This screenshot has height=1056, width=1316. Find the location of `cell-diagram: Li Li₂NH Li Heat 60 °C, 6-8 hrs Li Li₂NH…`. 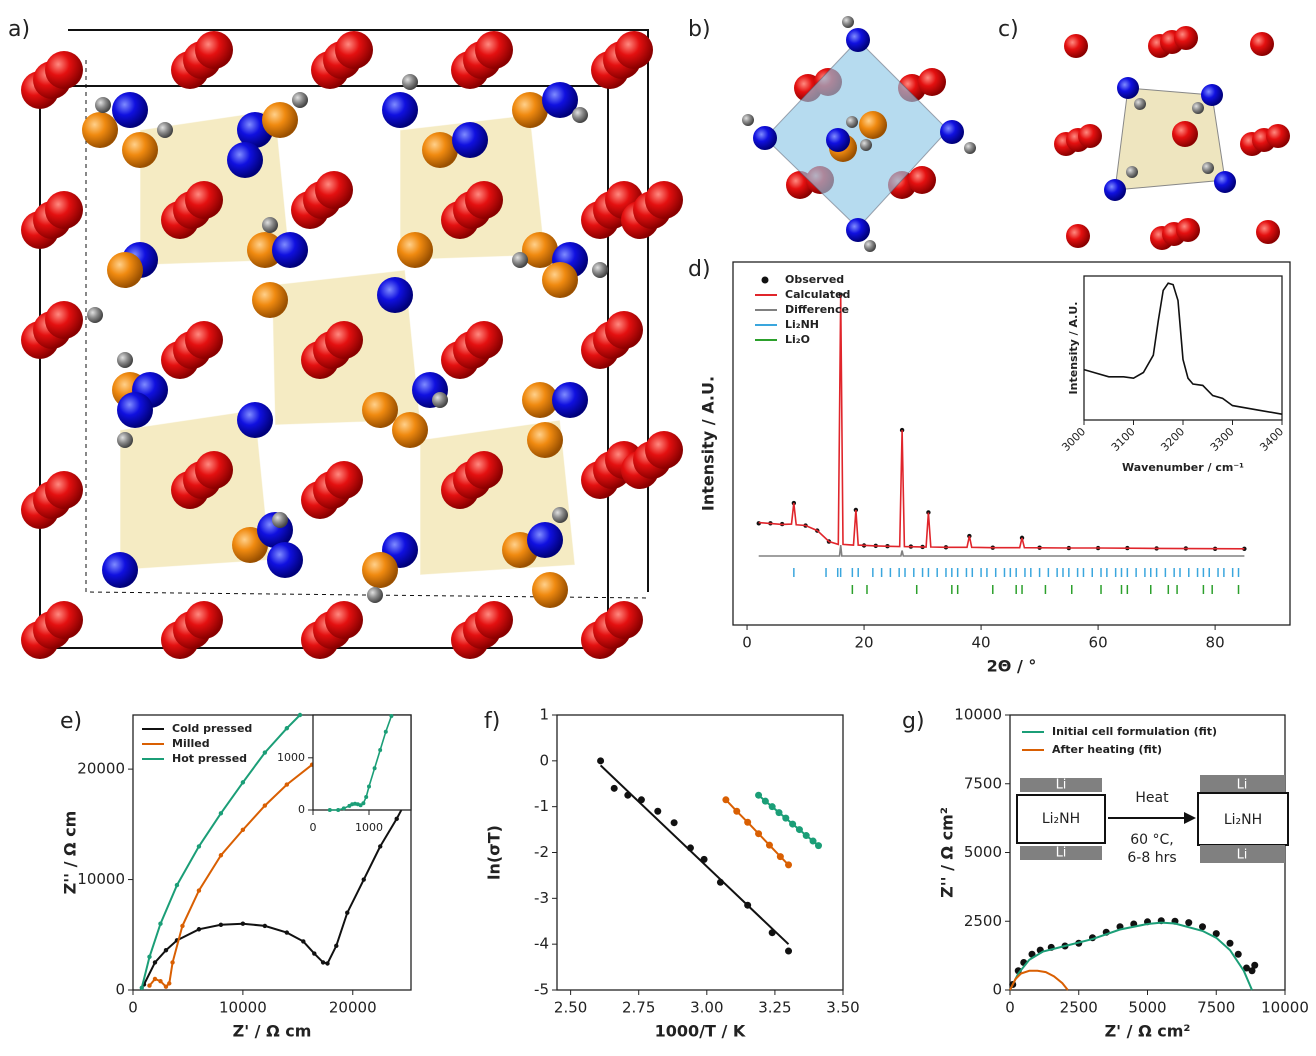

cell-diagram: Li Li₂NH Li Heat 60 °C, 6-8 hrs Li Li₂NH… is located at coordinates (1152, 820).